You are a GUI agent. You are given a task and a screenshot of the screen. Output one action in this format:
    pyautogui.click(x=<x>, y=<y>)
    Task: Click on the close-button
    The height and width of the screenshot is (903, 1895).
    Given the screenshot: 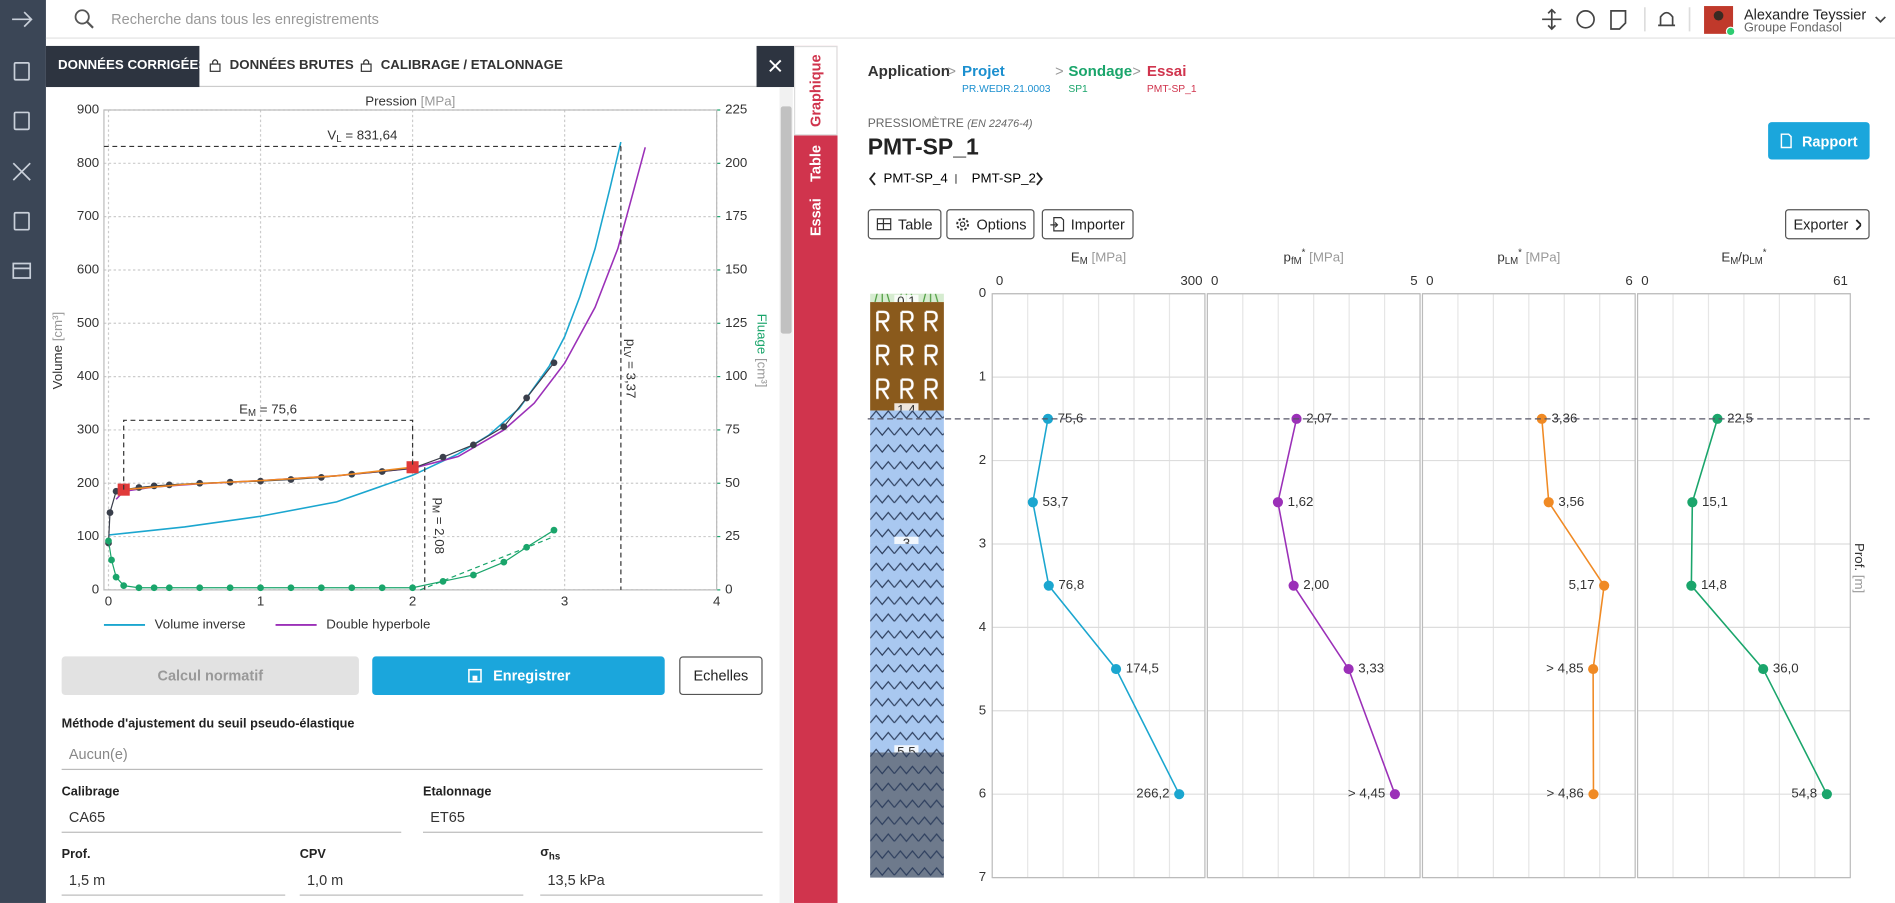 What is the action you would take?
    pyautogui.click(x=775, y=66)
    